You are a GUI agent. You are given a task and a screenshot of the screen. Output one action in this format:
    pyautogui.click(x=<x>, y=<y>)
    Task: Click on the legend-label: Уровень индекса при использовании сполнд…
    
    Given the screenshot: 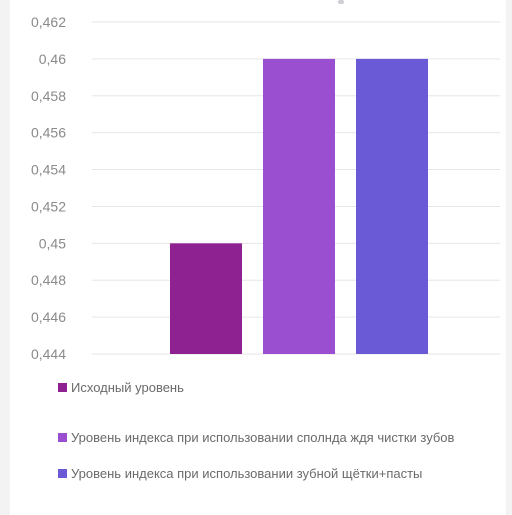 What is the action you would take?
    pyautogui.click(x=263, y=437)
    